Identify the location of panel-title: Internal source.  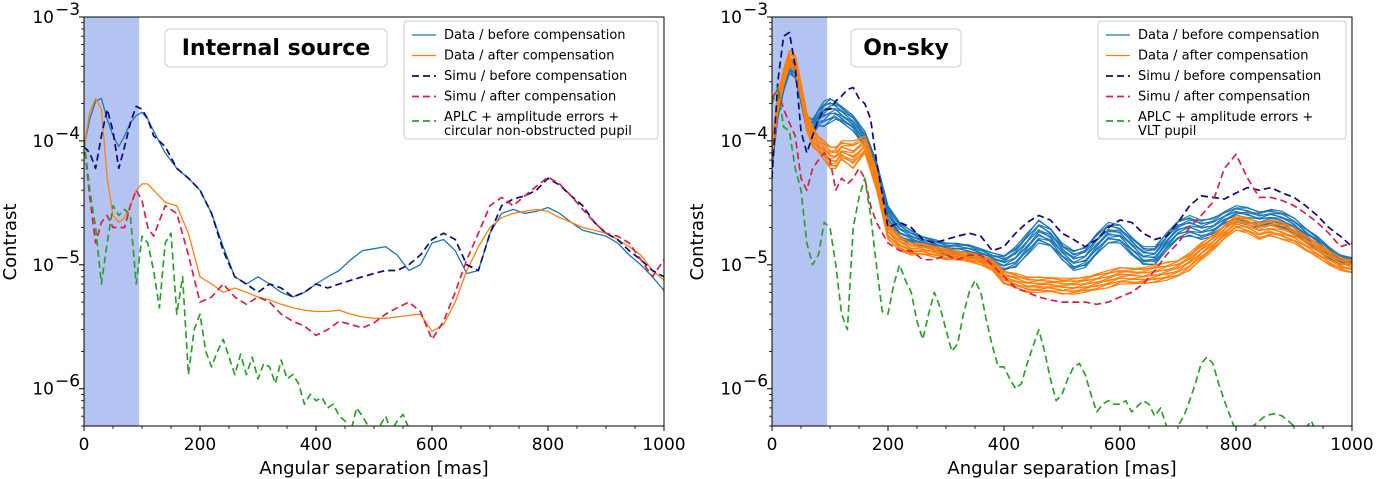
(276, 48).